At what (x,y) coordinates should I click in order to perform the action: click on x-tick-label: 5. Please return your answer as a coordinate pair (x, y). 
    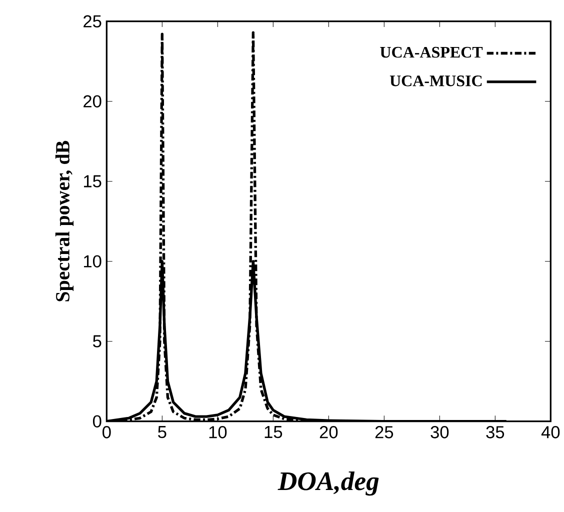
    Looking at the image, I should click on (162, 432).